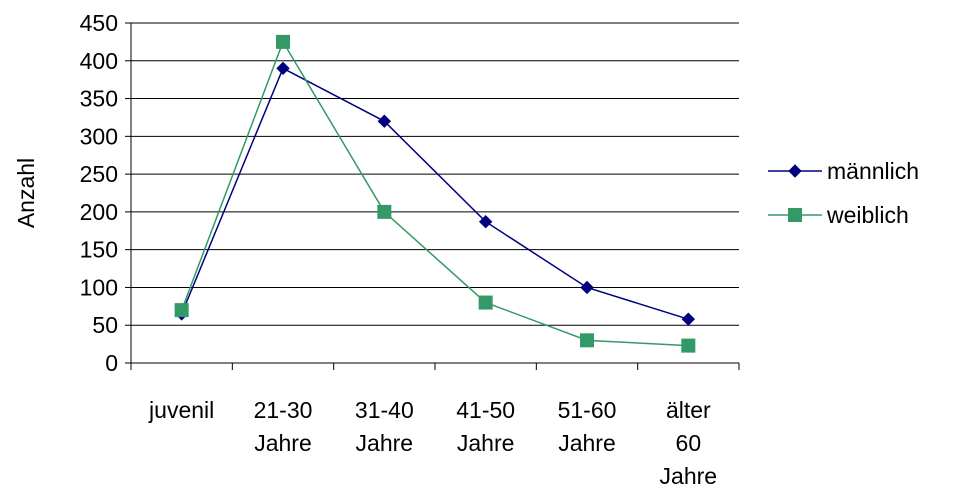 This screenshot has height=499, width=957. I want to click on y-tick-label: 250, so click(99, 174).